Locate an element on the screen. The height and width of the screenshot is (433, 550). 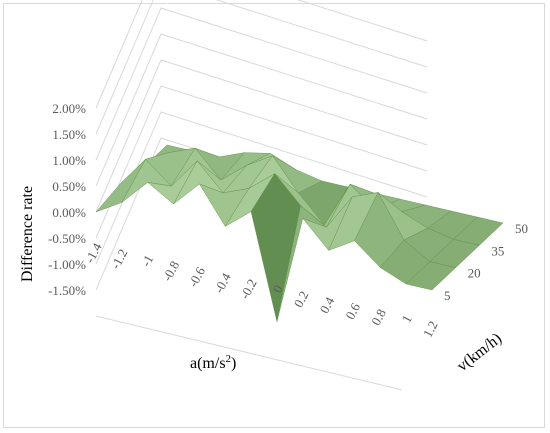
x-tick-label: -0.8 is located at coordinates (170, 270).